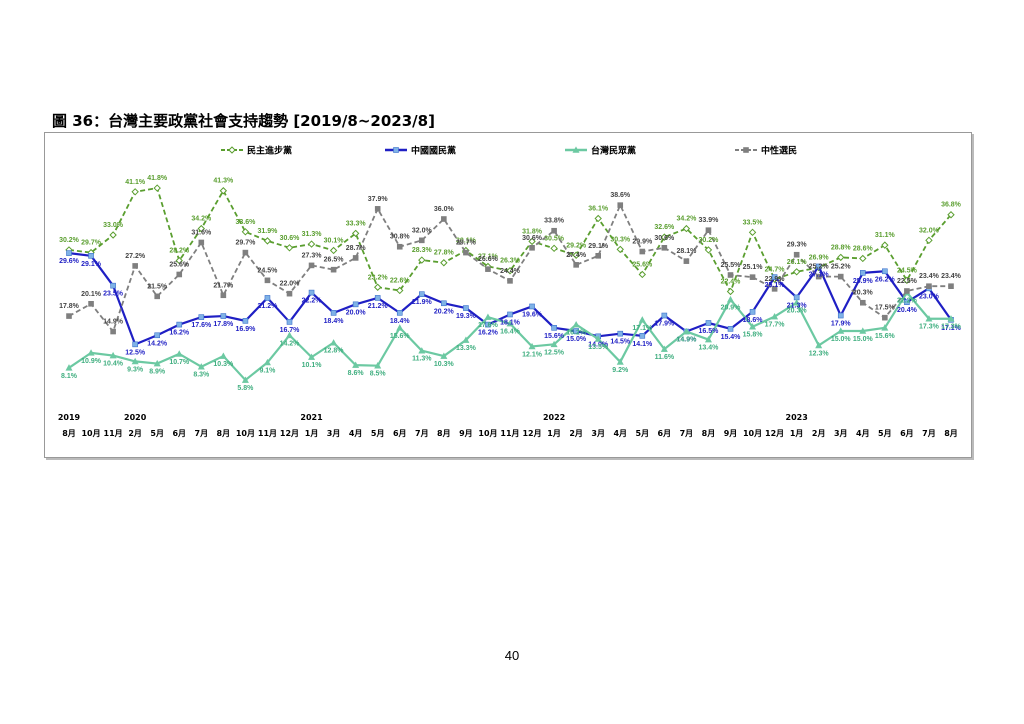  What do you see at coordinates (444, 364) in the screenshot?
I see `data-label: 10.3%` at bounding box center [444, 364].